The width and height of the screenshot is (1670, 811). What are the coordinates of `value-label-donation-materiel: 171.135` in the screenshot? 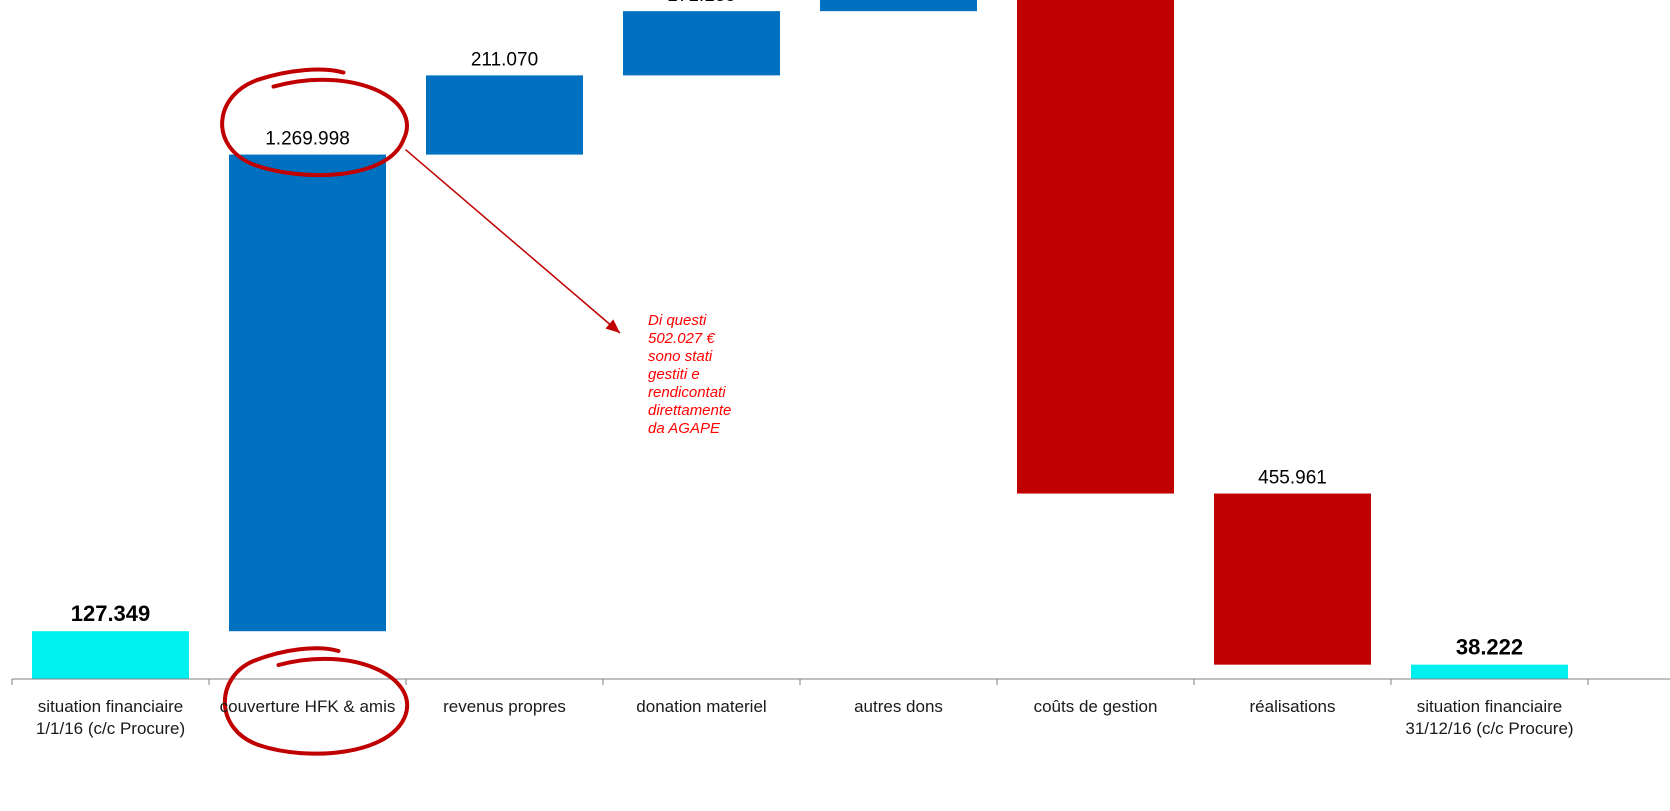 It's located at (701, 3).